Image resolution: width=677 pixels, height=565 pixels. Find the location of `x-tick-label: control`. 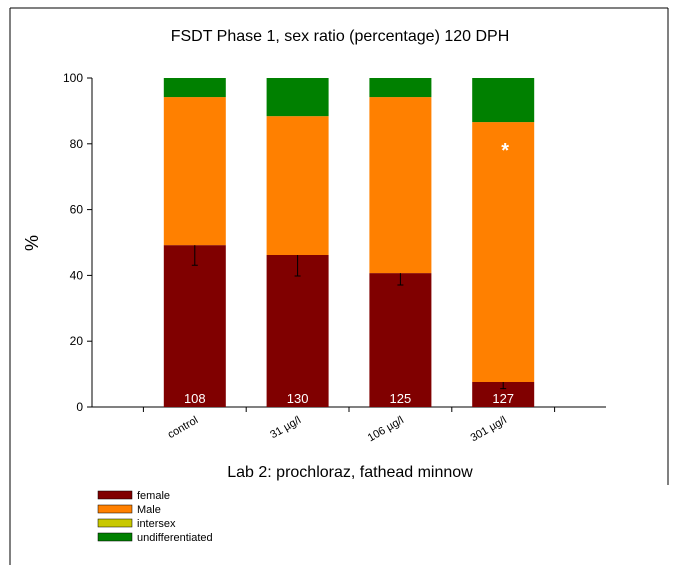

x-tick-label: control is located at coordinates (183, 427).